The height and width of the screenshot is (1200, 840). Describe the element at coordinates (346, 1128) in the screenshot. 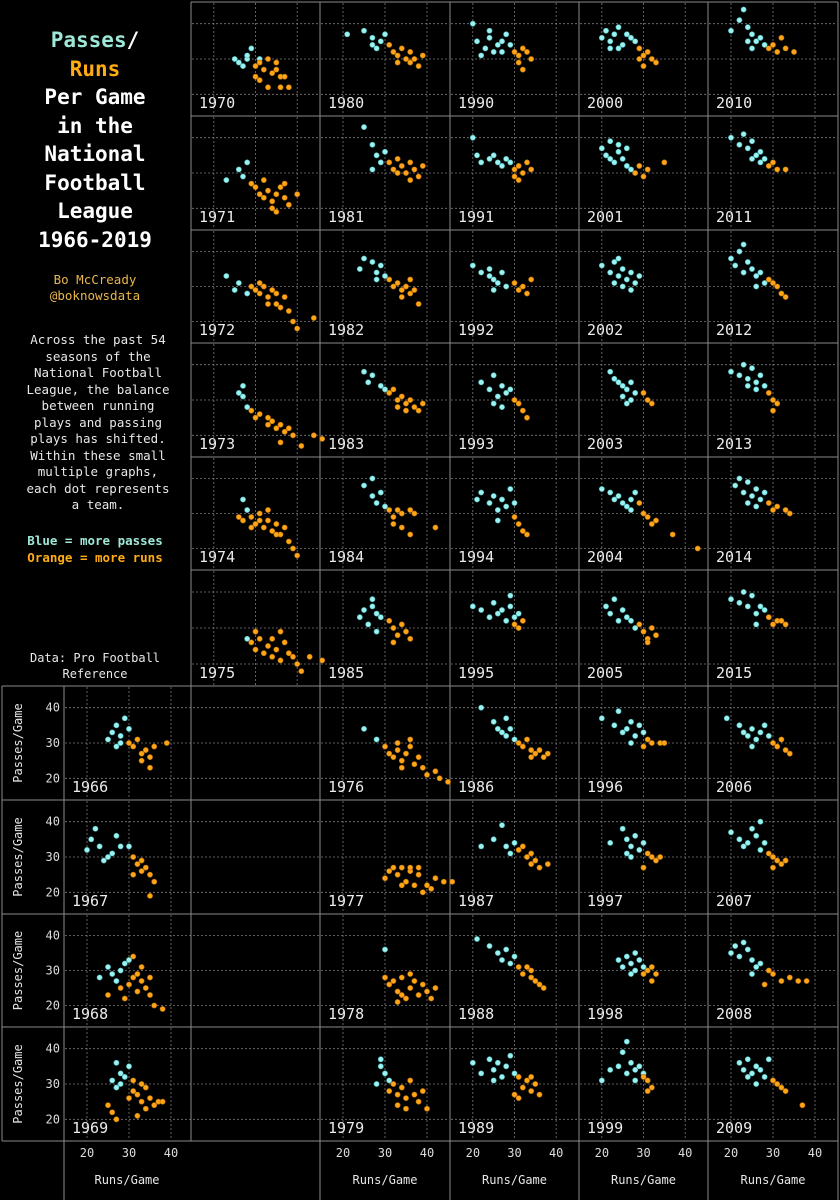

I see `year-label: 1979` at that location.